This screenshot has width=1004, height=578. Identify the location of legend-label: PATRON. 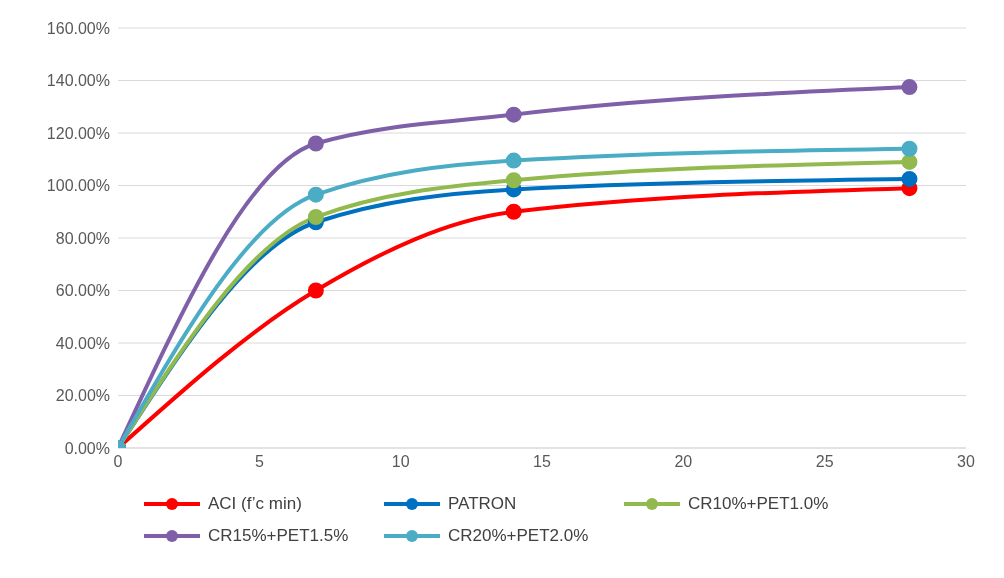
(482, 504).